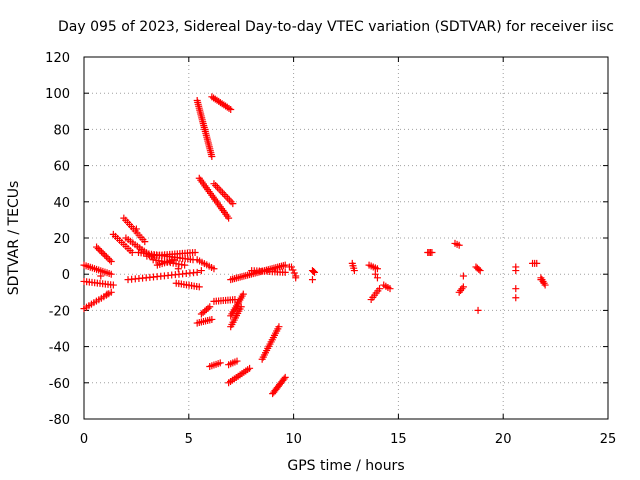 The image size is (640, 480). What do you see at coordinates (61, 130) in the screenshot?
I see `y-tick-label: 80` at bounding box center [61, 130].